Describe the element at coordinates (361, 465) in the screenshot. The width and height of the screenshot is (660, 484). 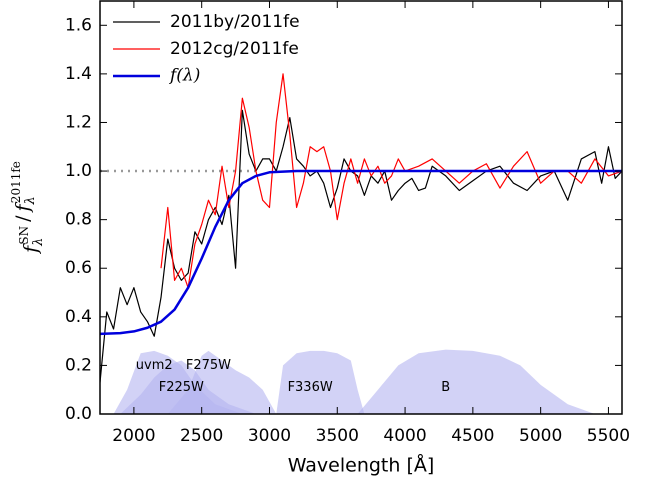
I see `x-axis-label: Wavelength [Å]` at that location.